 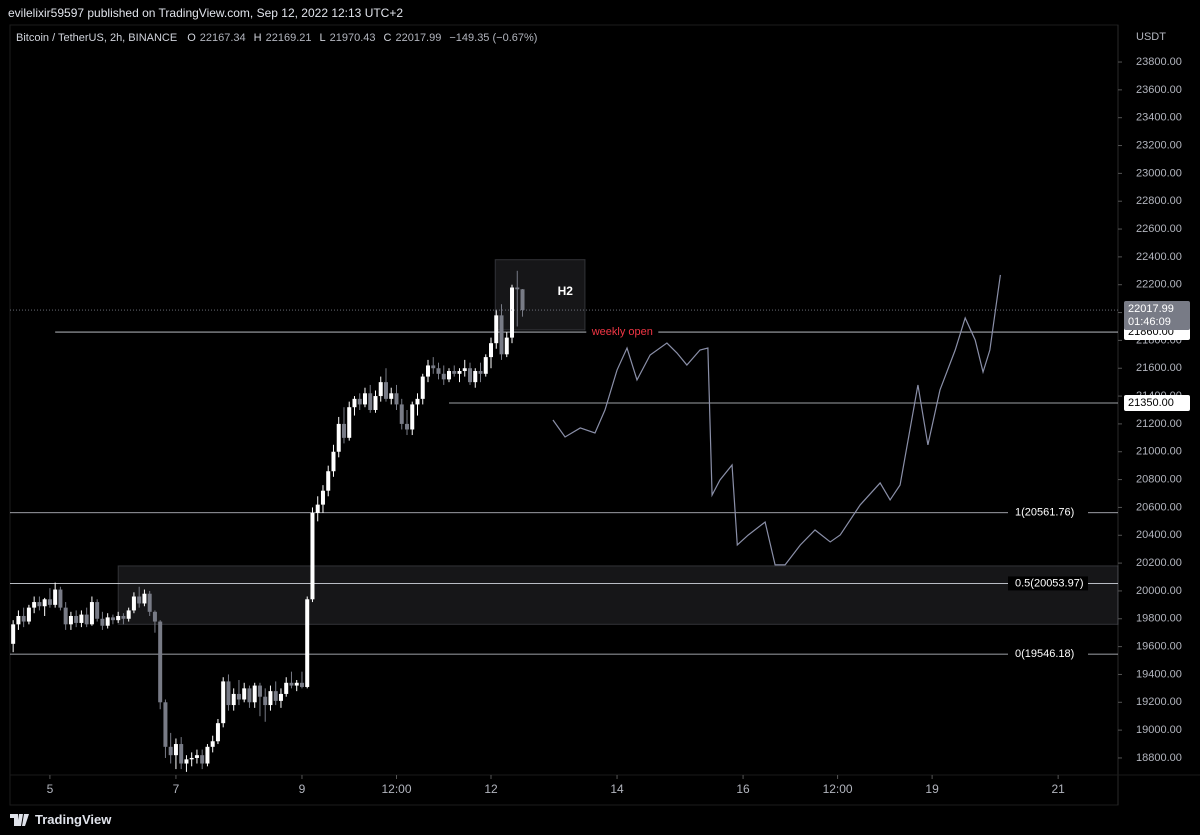 I want to click on price-tag, so click(x=1157, y=403).